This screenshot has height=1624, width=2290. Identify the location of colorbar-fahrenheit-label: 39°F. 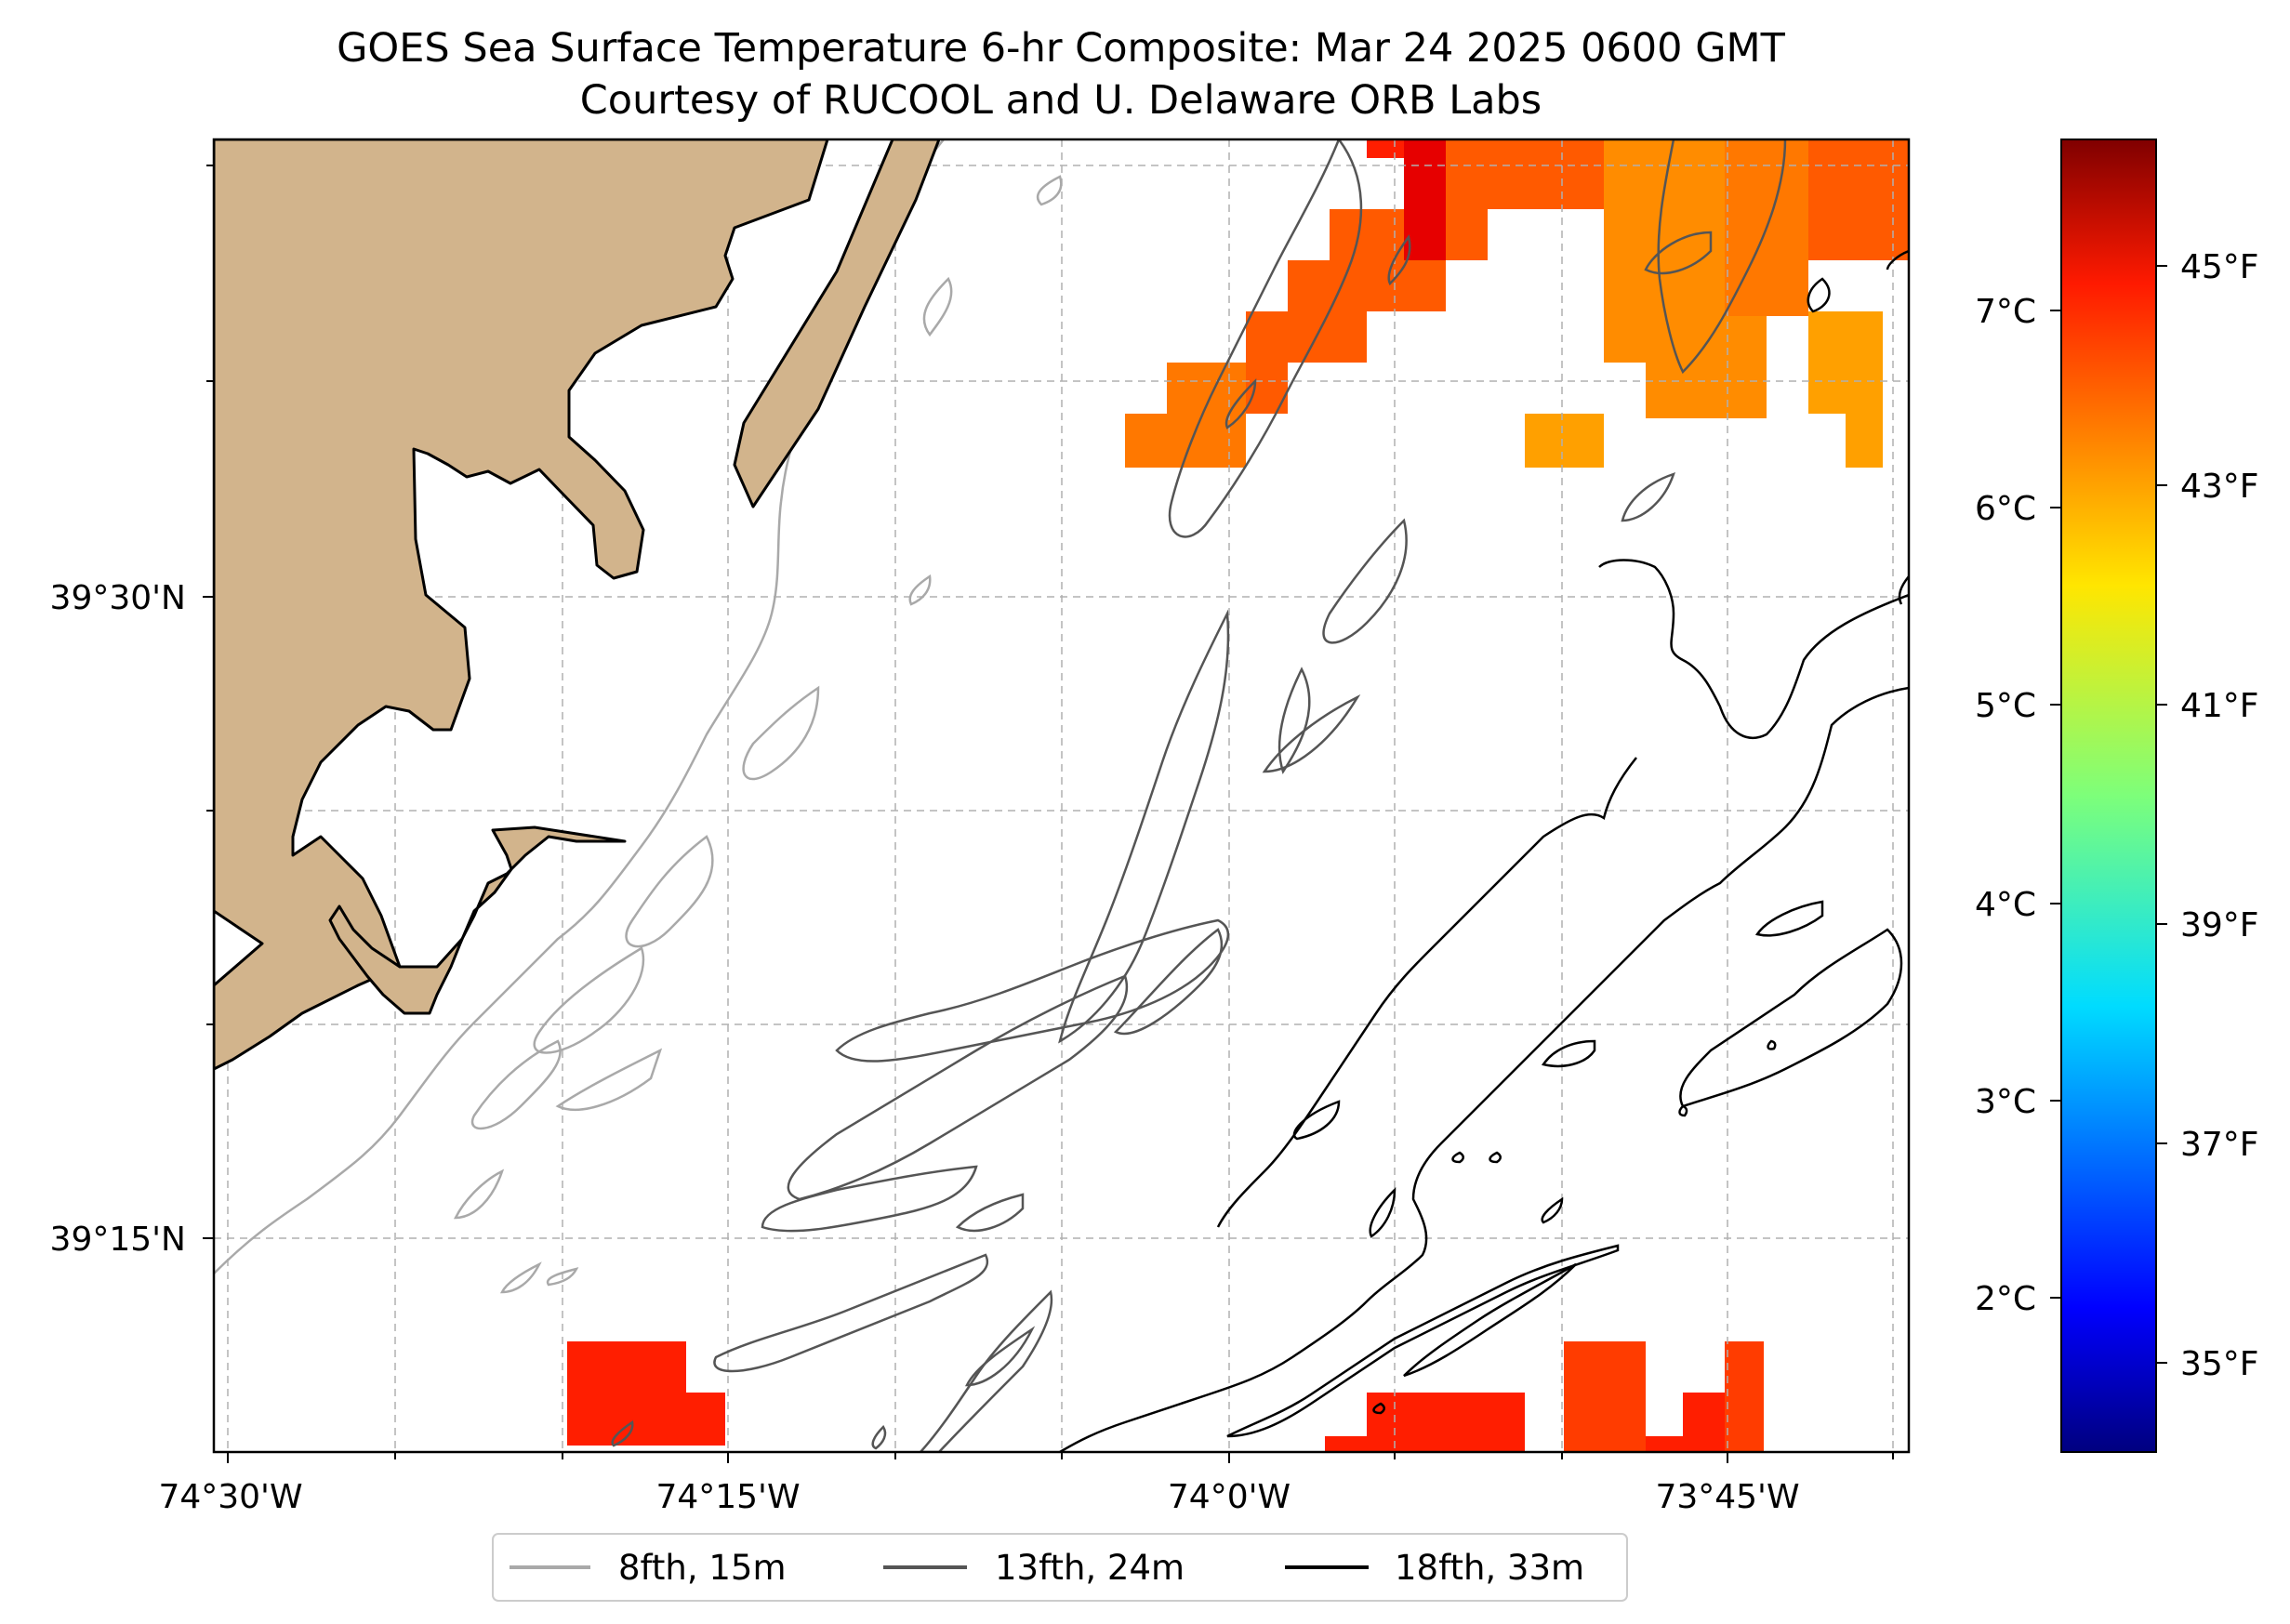
(2219, 925).